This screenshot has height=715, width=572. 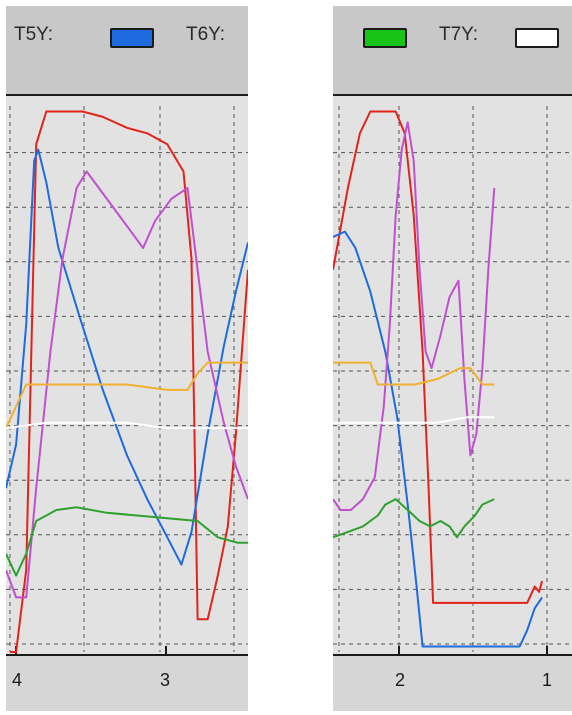 I want to click on x-tick-label: 2, so click(x=400, y=680).